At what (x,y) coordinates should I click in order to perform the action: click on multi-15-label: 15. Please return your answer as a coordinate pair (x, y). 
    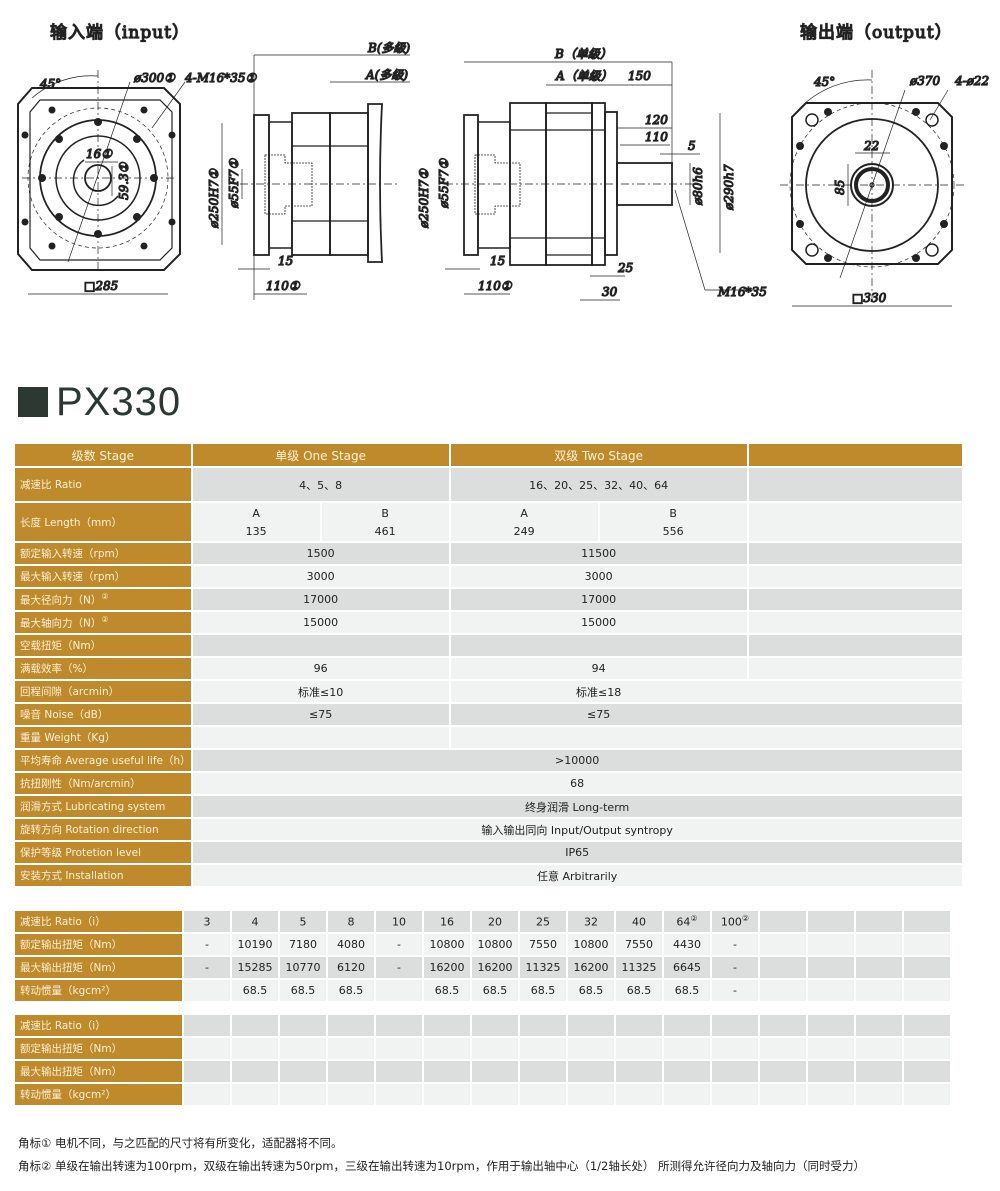
    Looking at the image, I should click on (285, 261).